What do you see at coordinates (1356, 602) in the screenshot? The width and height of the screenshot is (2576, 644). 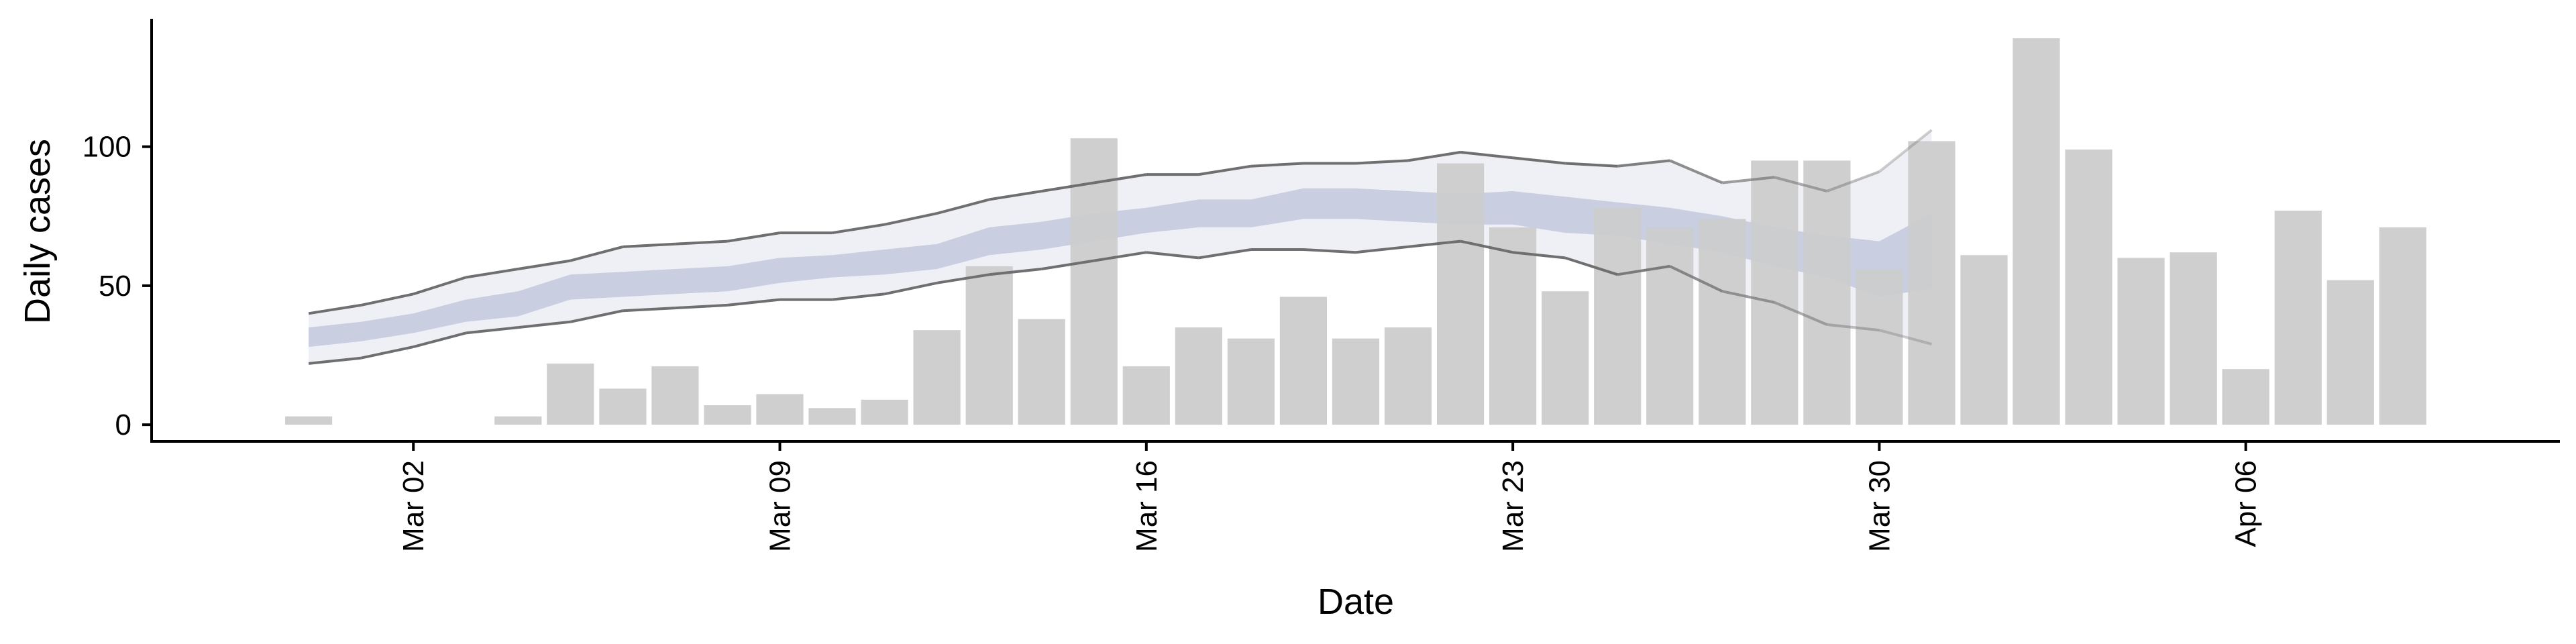 I see `x-axis-title: Date` at bounding box center [1356, 602].